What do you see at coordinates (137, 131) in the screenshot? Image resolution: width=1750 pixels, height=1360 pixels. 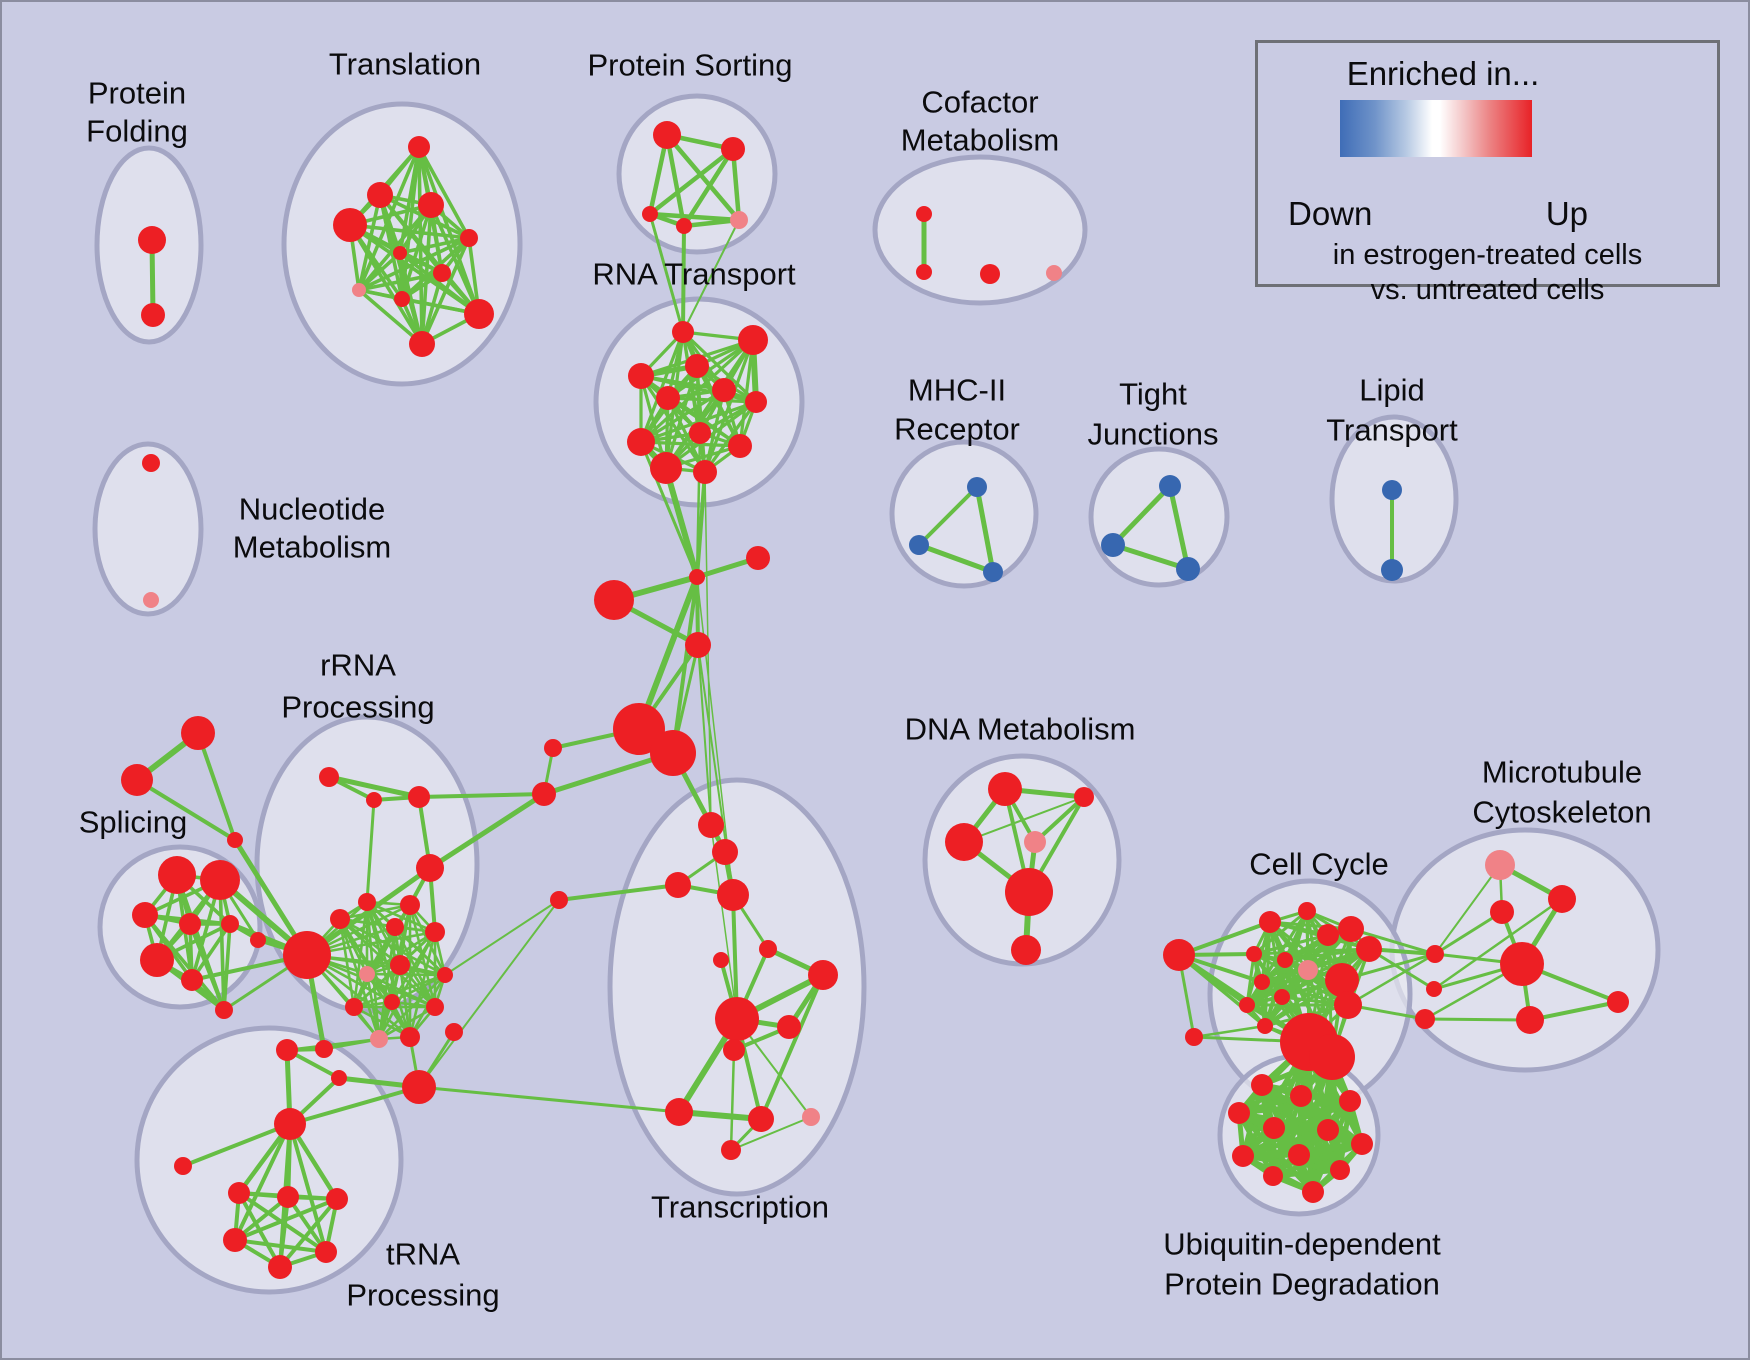 I see `cluster-label-protein-folding: Folding` at bounding box center [137, 131].